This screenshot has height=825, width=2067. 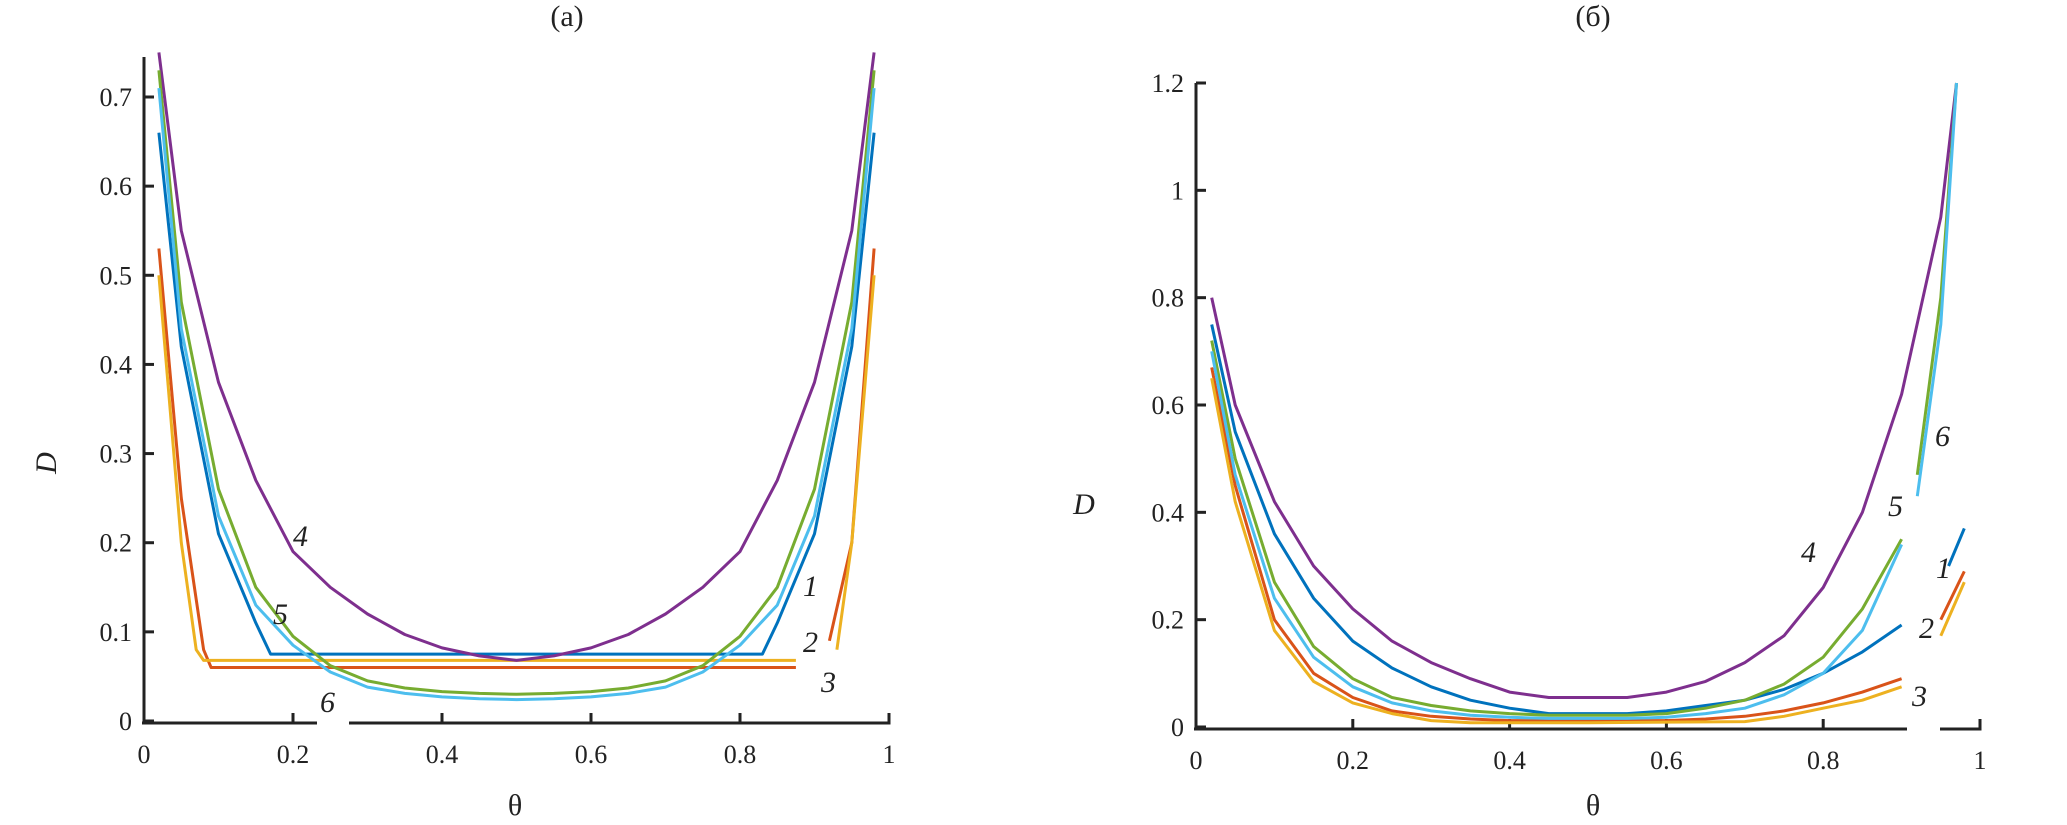 What do you see at coordinates (1942, 436) in the screenshot?
I see `panel-b-curve-label-6: 6` at bounding box center [1942, 436].